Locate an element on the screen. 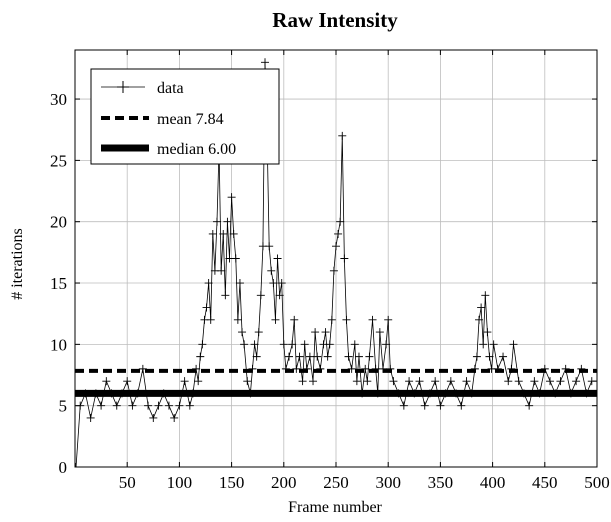 The image size is (611, 522). legend-mean-label: mean 7.84 is located at coordinates (190, 119).